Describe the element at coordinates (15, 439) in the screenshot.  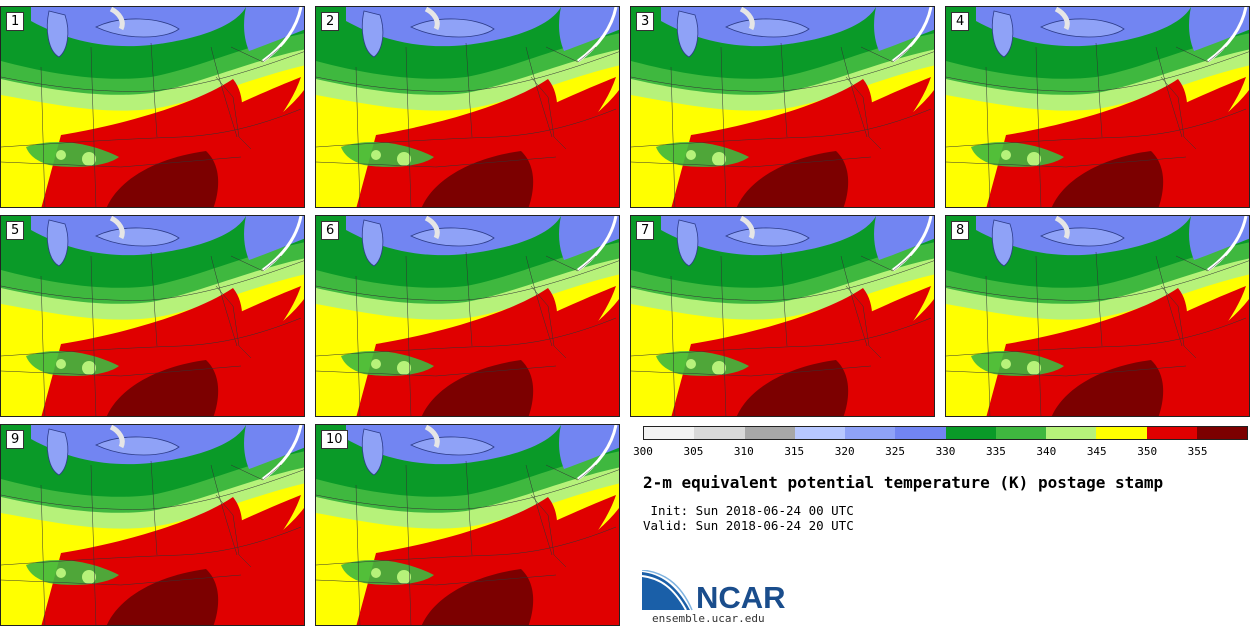
I see `panel-number: 9` at that location.